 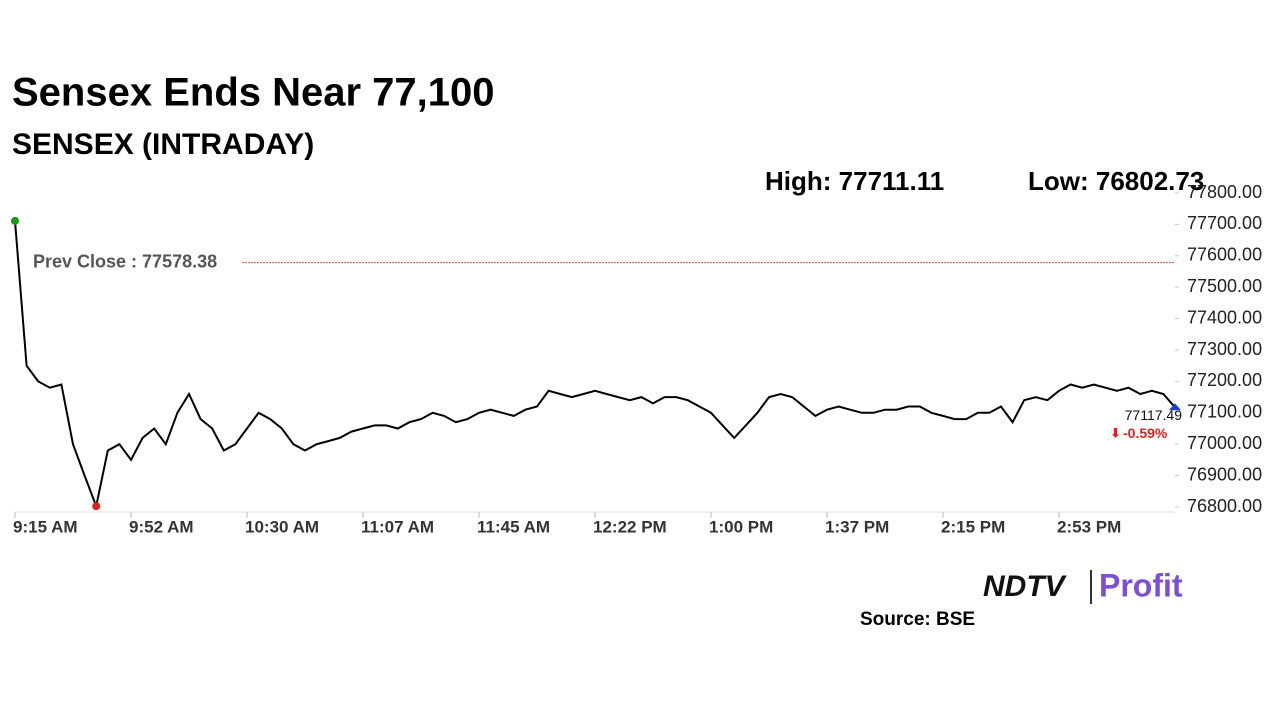 I want to click on low-marker, so click(x=96, y=506).